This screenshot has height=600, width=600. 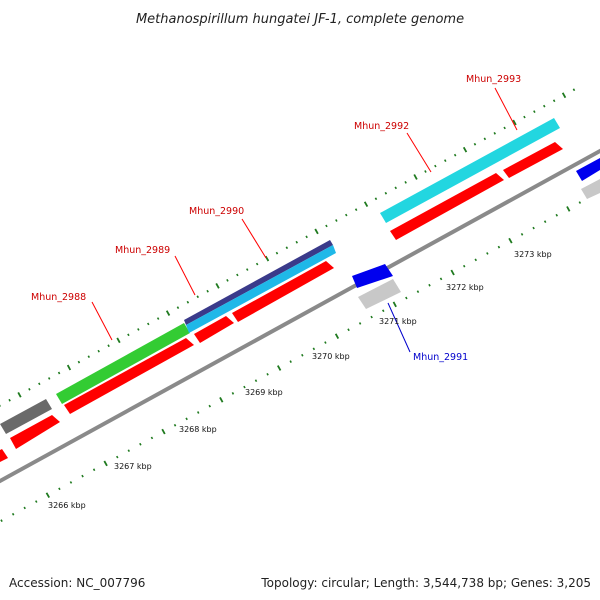 What do you see at coordinates (381, 126) in the screenshot?
I see `gene-label-mhun-2992: Mhun_2992` at bounding box center [381, 126].